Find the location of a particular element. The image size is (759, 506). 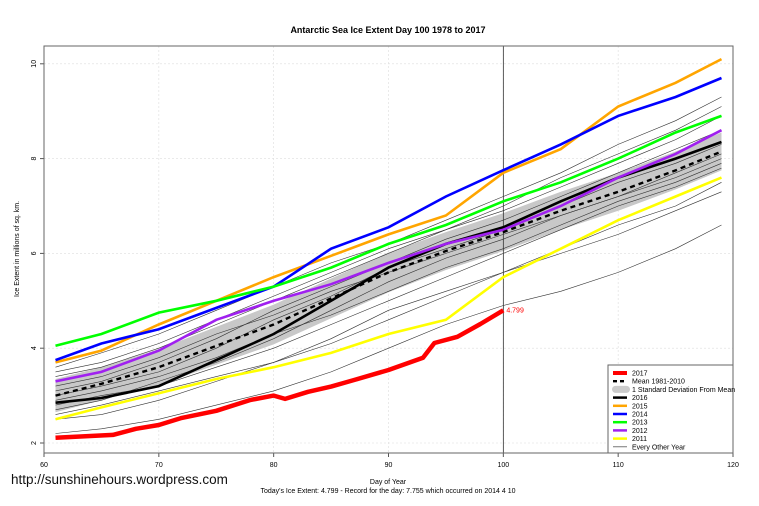

x-tick-label: 60 is located at coordinates (44, 465).